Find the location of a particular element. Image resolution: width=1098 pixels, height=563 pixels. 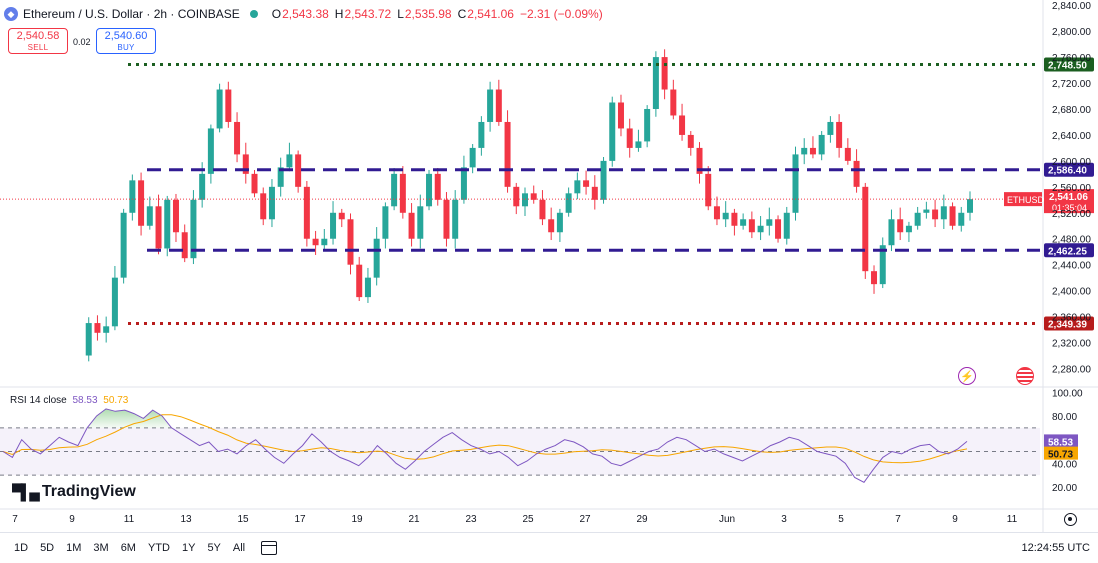

period-1m: 1M is located at coordinates (74, 548).